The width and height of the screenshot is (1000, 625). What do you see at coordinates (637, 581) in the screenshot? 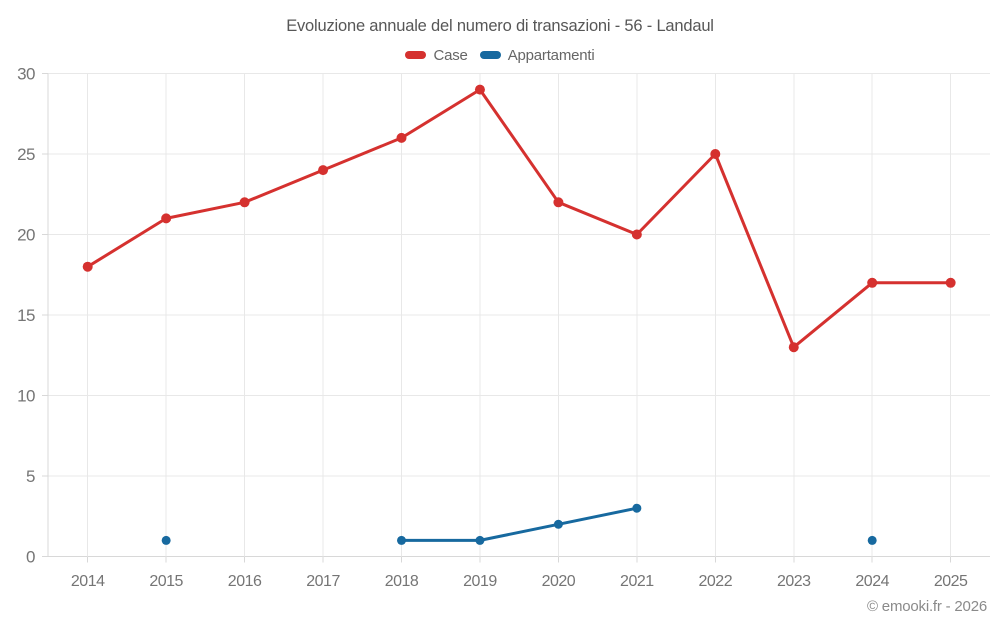
I see `x-axis-label: 2021` at bounding box center [637, 581].